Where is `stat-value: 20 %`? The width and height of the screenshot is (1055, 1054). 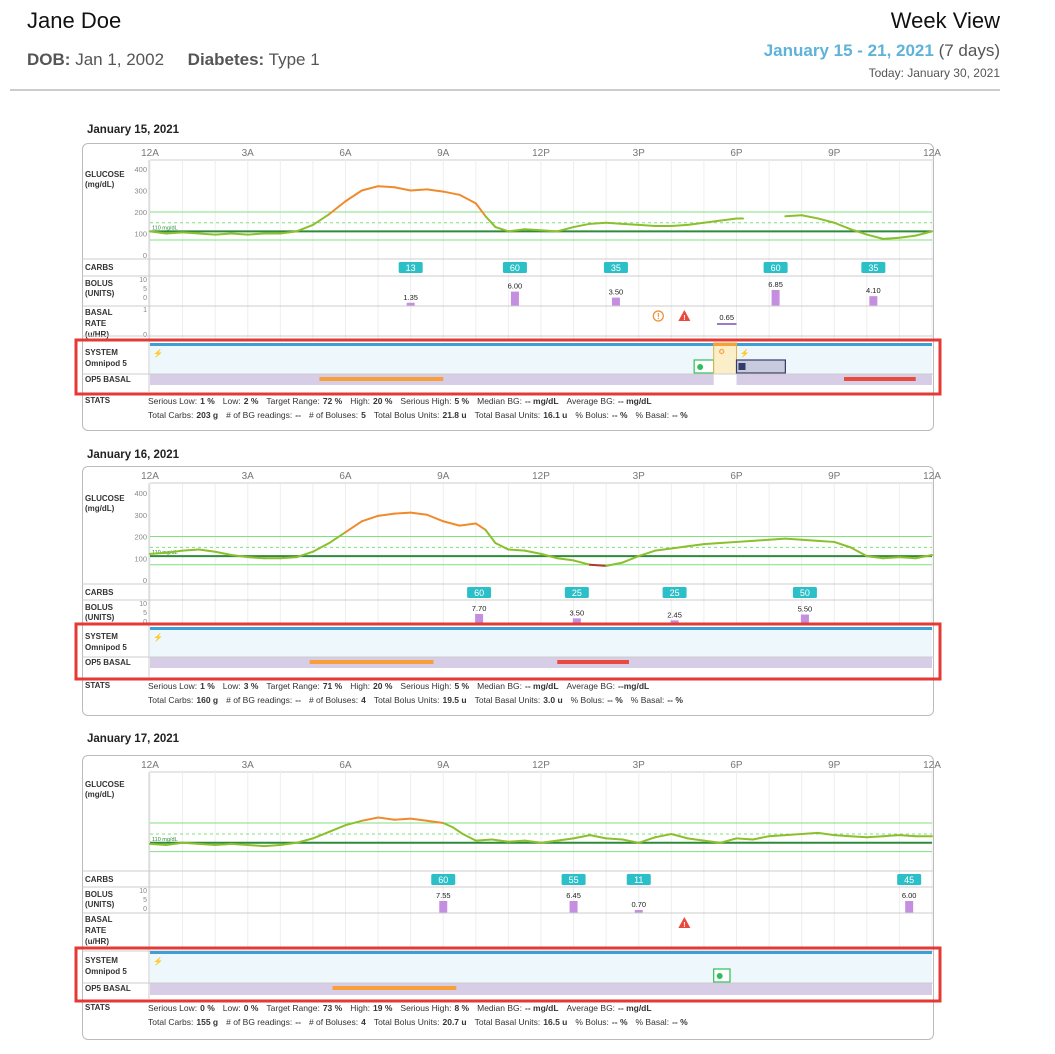
stat-value: 20 % is located at coordinates (383, 401).